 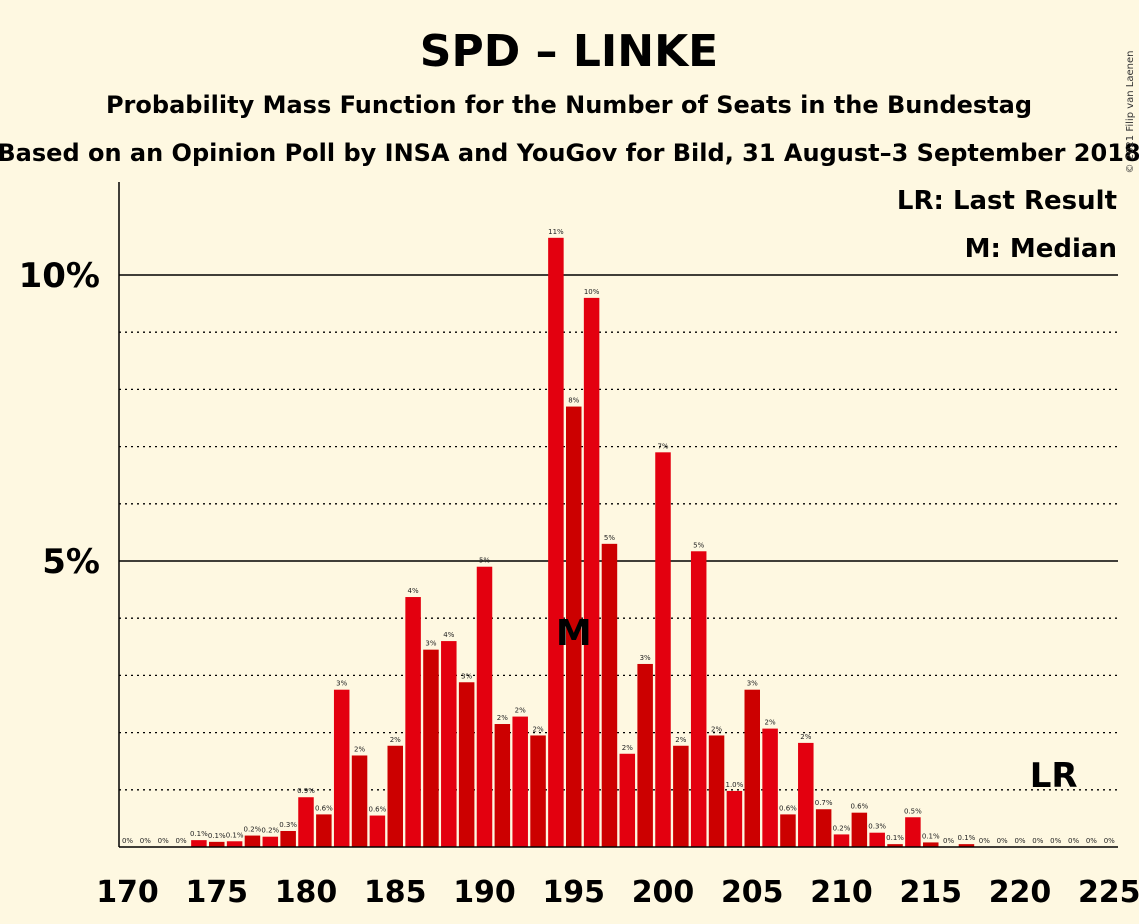 I want to click on copyright-note: © 2021 Filip van Laenen, so click(x=1130, y=112).